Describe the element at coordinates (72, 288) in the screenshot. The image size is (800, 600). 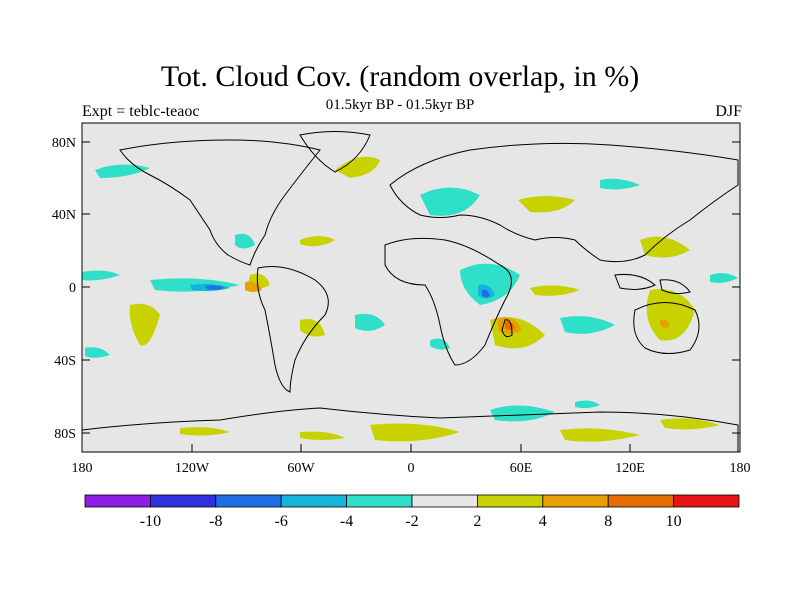
I see `lat-tick-label: 0` at that location.